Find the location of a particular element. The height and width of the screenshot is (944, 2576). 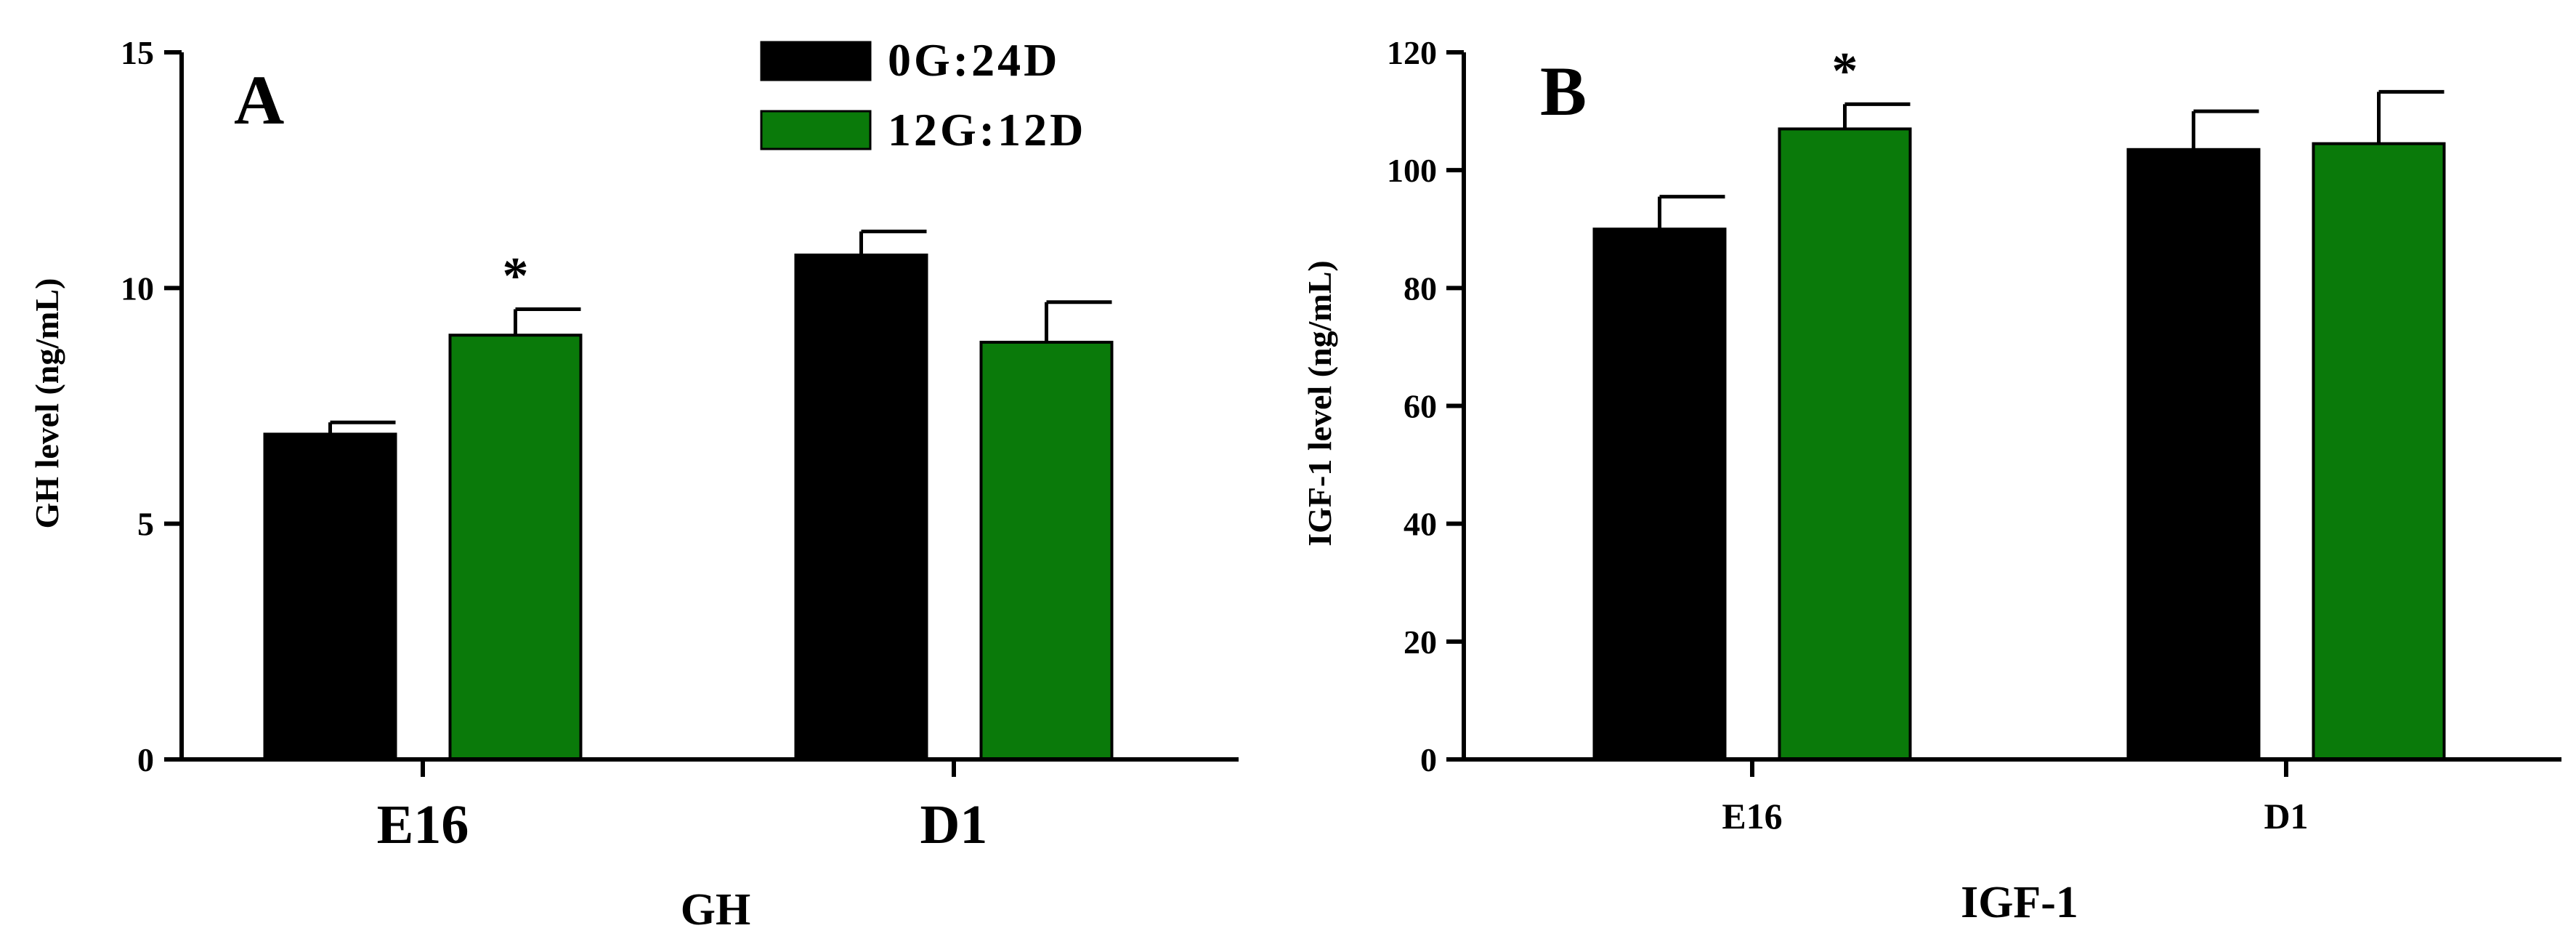

panel-b-y-tick-label-100: 100 is located at coordinates (1412, 171).